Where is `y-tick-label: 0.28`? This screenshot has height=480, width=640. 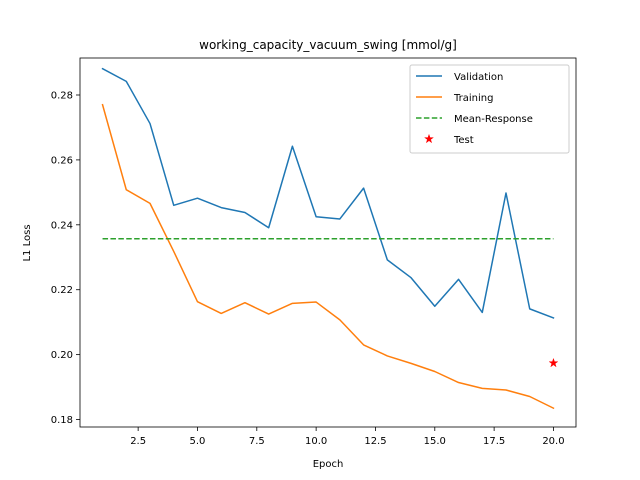 y-tick-label: 0.28 is located at coordinates (62, 95).